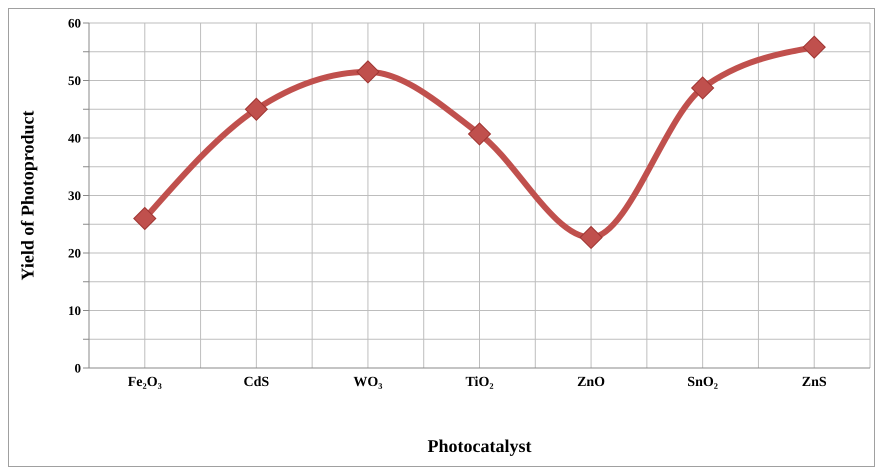 This screenshot has width=883, height=475. Describe the element at coordinates (257, 382) in the screenshot. I see `x-tick-label: CdS` at that location.